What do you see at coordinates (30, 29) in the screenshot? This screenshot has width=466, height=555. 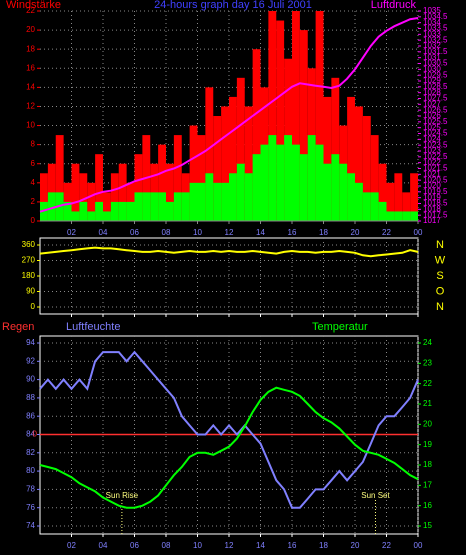 I see `y-tick-label: 20` at bounding box center [30, 29].